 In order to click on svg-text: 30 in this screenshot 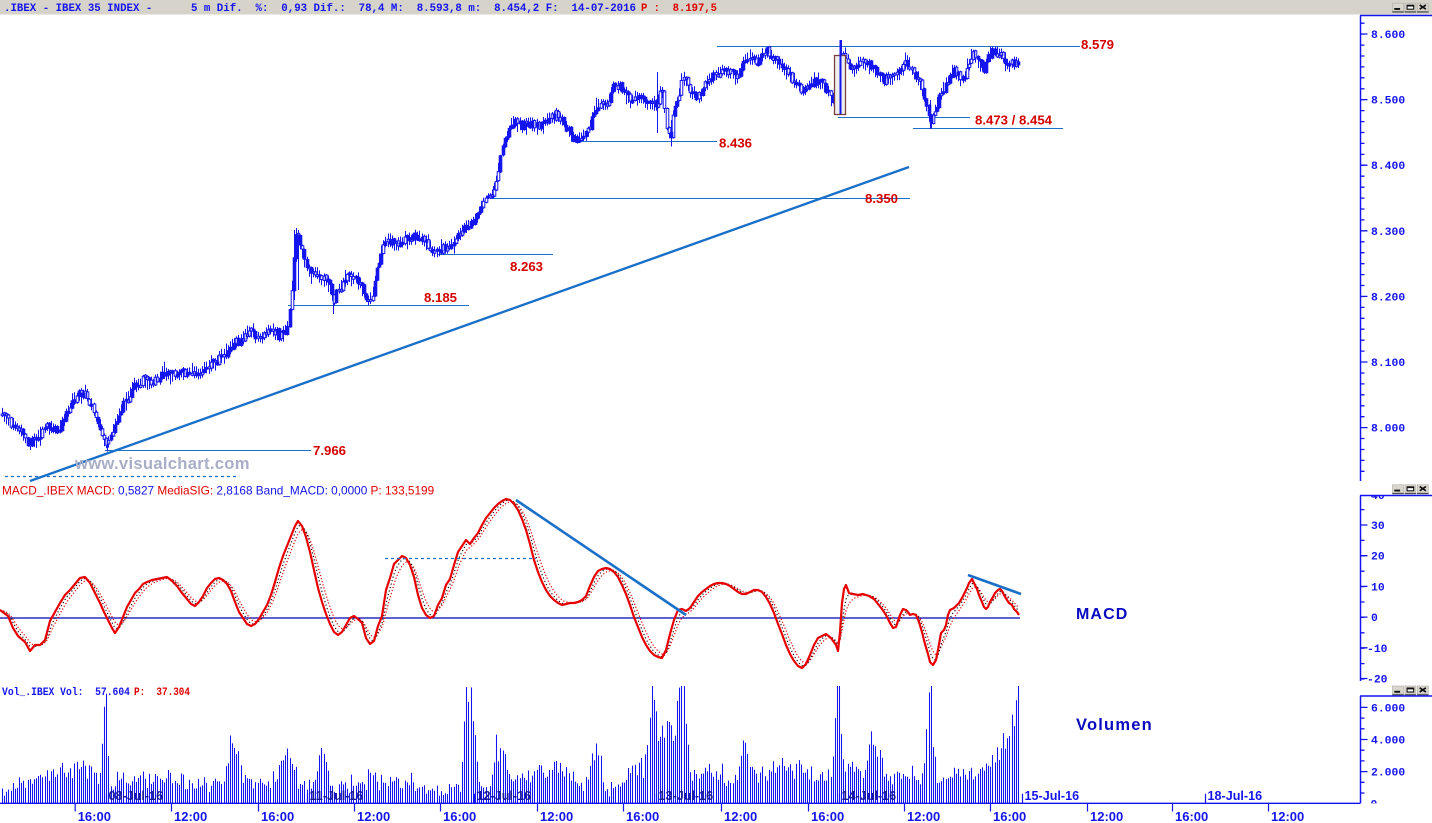, I will do `click(1378, 527)`.